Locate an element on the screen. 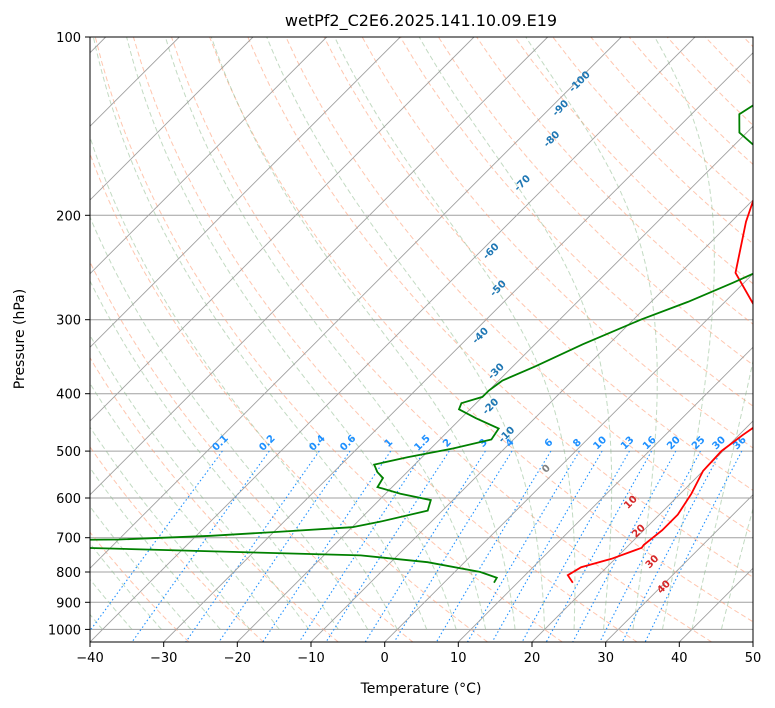 The height and width of the screenshot is (708, 775). y-axis-label: Pressure (hPa) is located at coordinates (20, 339).